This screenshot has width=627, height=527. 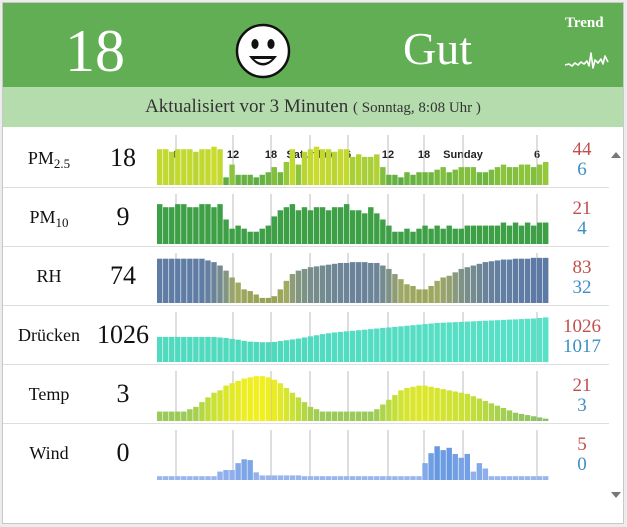 What do you see at coordinates (582, 169) in the screenshot?
I see `metric-min: 6` at bounding box center [582, 169].